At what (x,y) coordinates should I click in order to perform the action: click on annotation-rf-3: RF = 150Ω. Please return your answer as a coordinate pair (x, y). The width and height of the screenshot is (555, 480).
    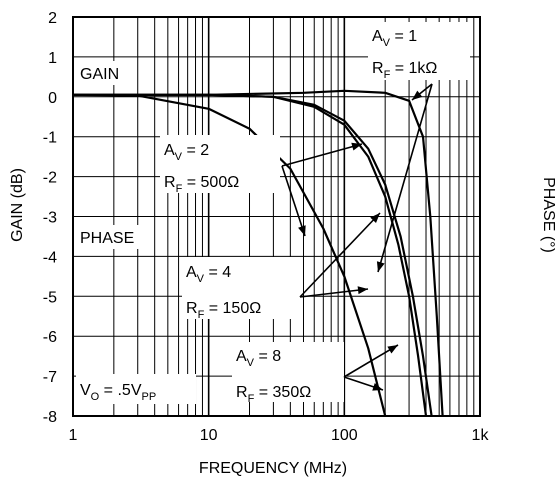
    Looking at the image, I should click on (223, 310).